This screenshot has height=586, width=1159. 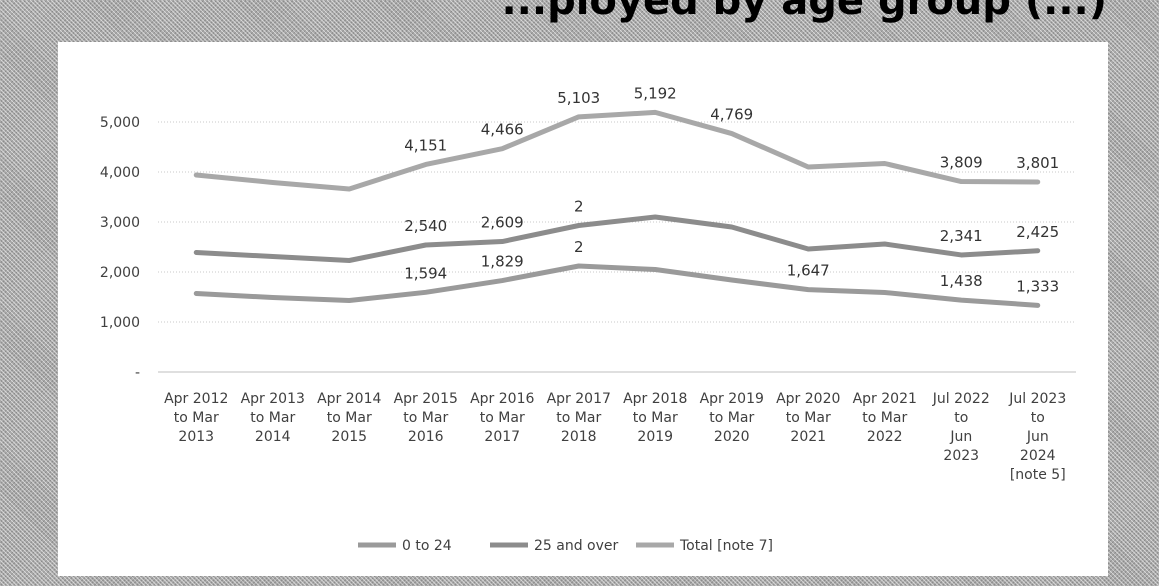 What do you see at coordinates (502, 262) in the screenshot?
I see `data-label: 1,829` at bounding box center [502, 262].